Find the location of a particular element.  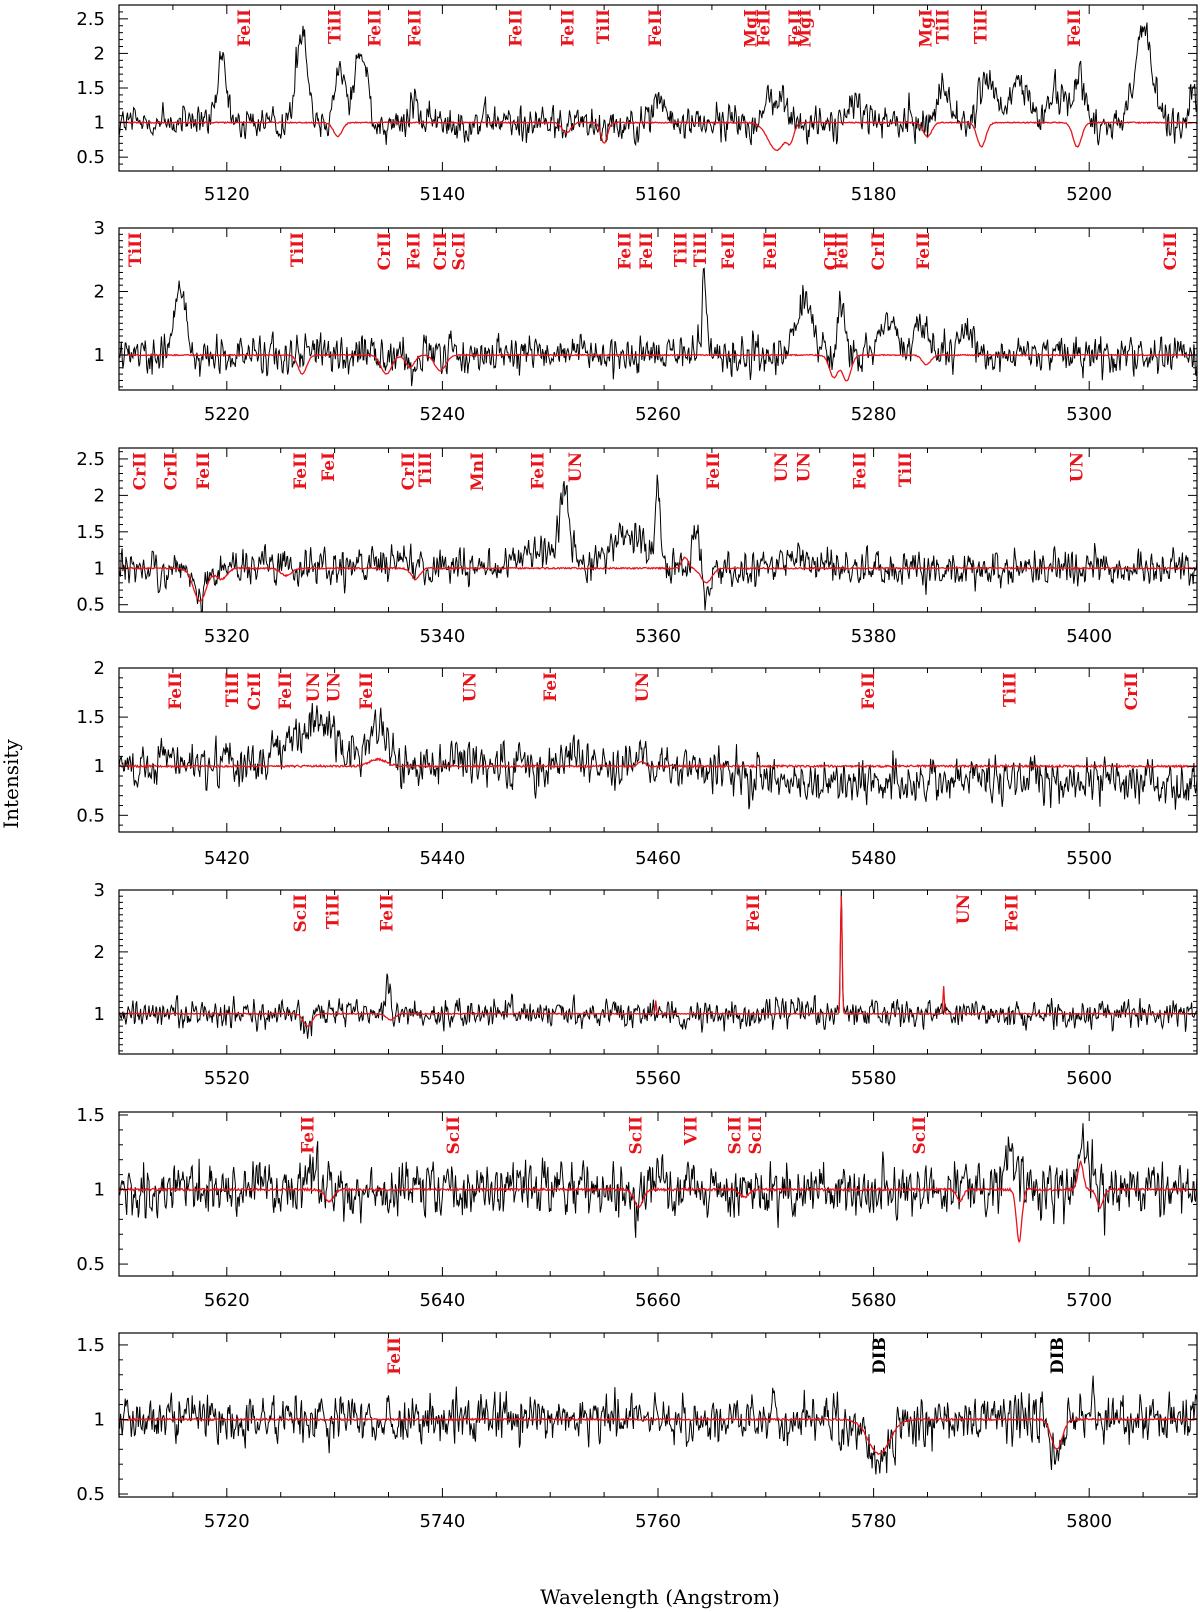

x-tick-label: 5560 is located at coordinates (658, 1078).